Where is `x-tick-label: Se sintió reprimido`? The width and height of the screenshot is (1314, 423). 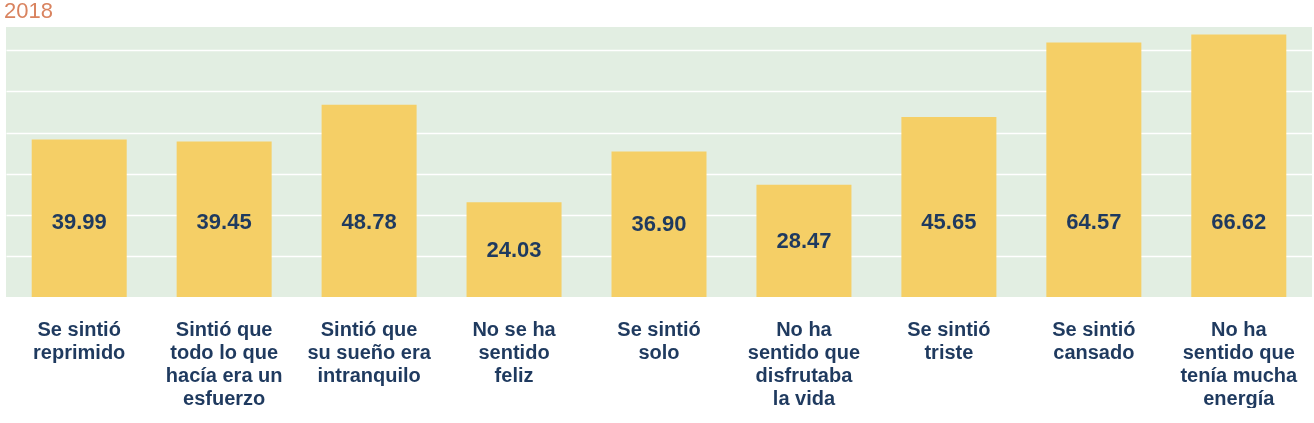
x-tick-label: Se sintió reprimido is located at coordinates (79, 340).